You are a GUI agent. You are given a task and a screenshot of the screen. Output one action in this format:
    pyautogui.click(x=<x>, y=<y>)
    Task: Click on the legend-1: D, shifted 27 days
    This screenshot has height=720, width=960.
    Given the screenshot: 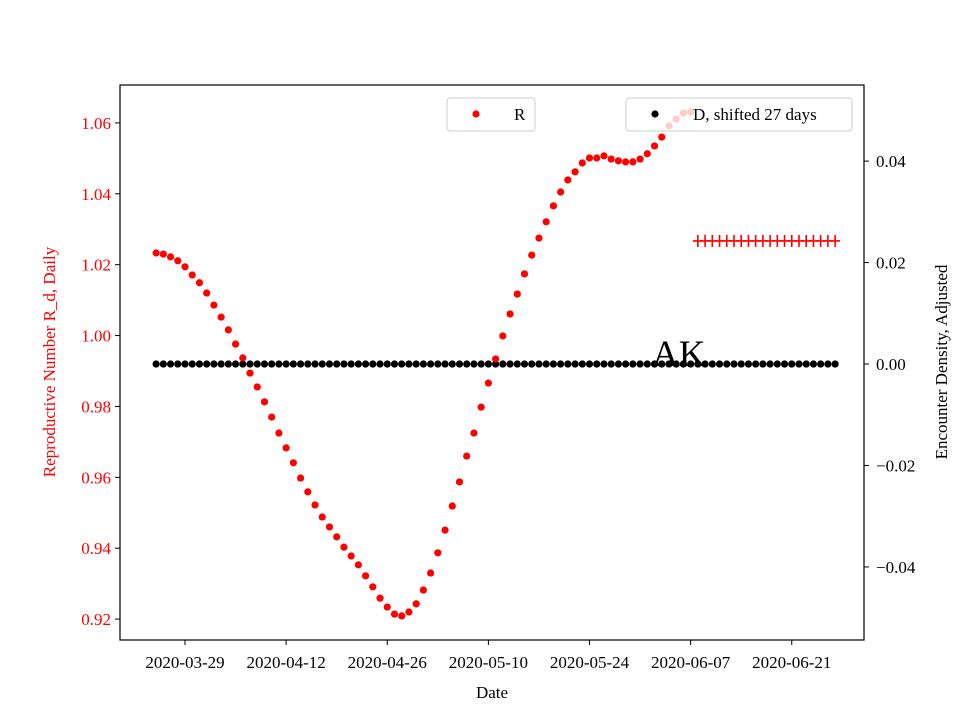 What is the action you would take?
    pyautogui.click(x=739, y=114)
    